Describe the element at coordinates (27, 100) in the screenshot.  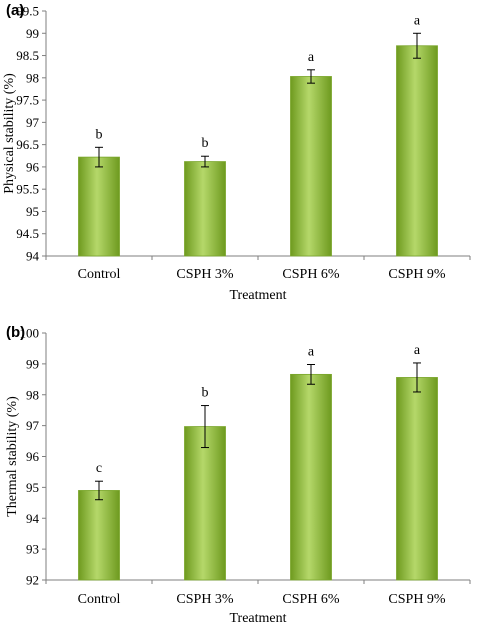
I see `y-tick-label: 97.5` at that location.